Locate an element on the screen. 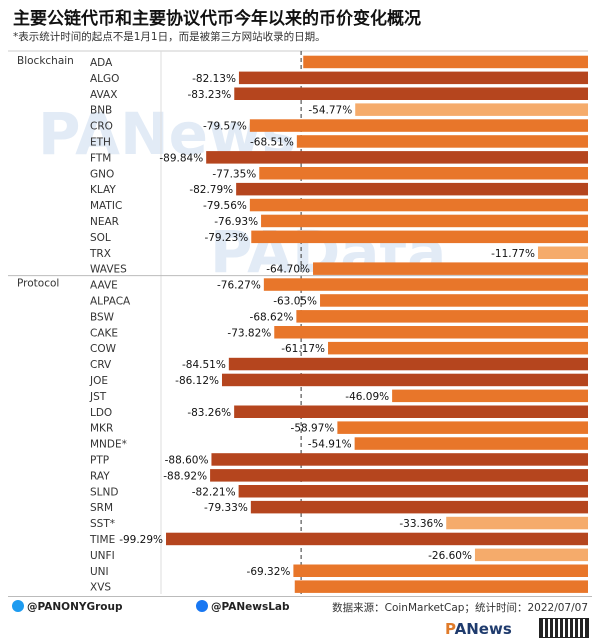 The height and width of the screenshot is (641, 600). data-label: -63.05% is located at coordinates (295, 301).